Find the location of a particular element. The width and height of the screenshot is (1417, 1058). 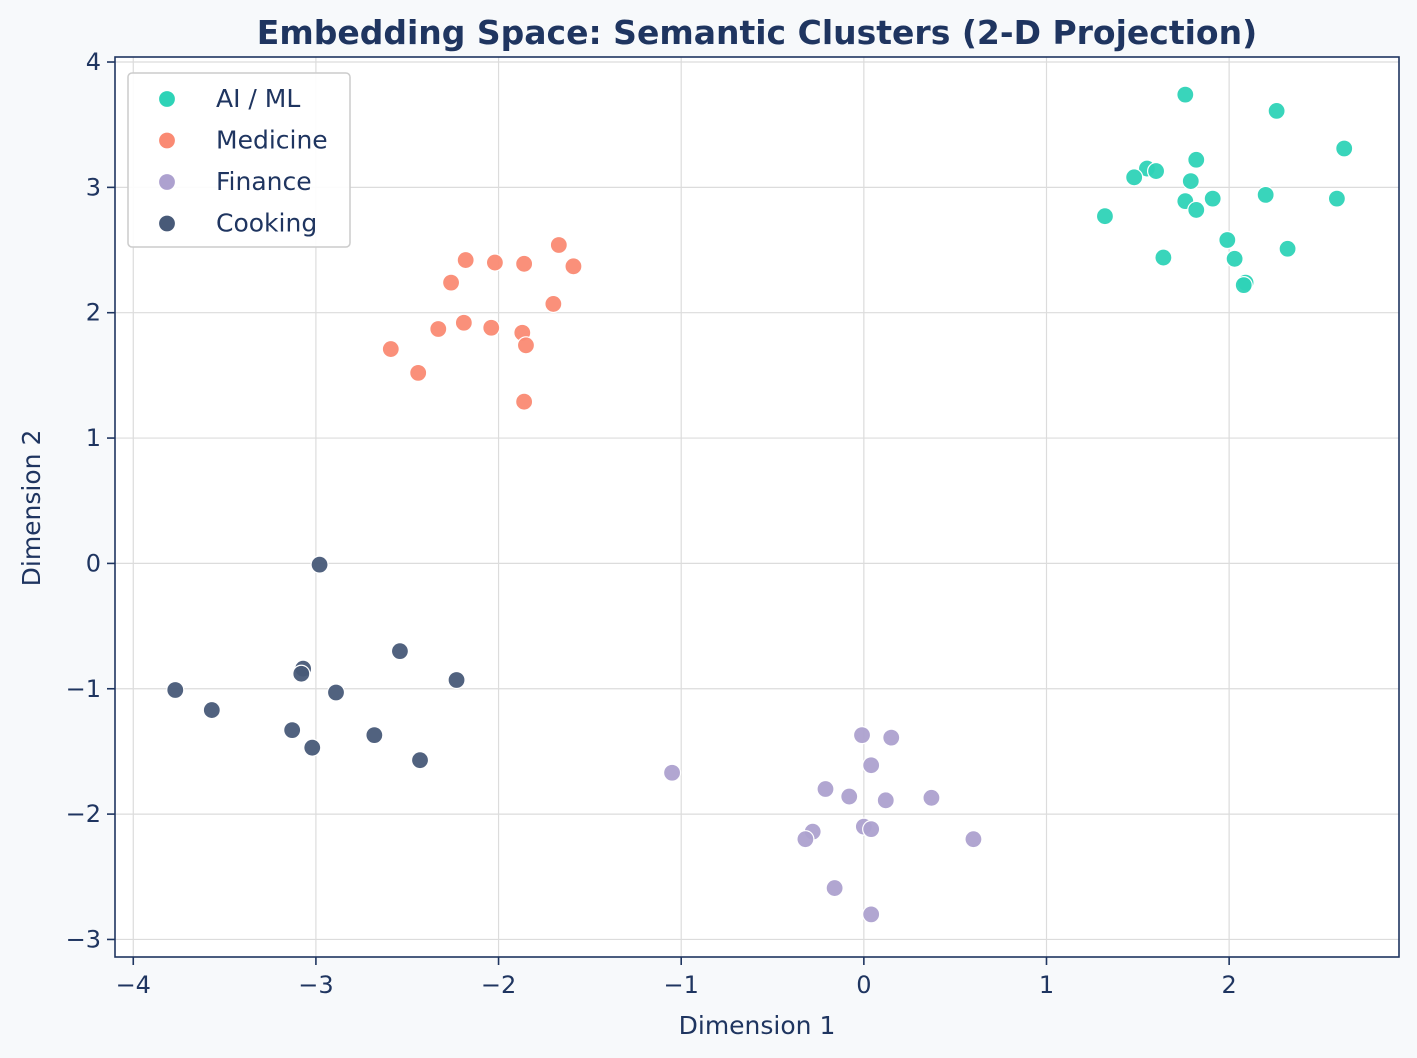

y-tick-label: 0 is located at coordinates (93, 563).